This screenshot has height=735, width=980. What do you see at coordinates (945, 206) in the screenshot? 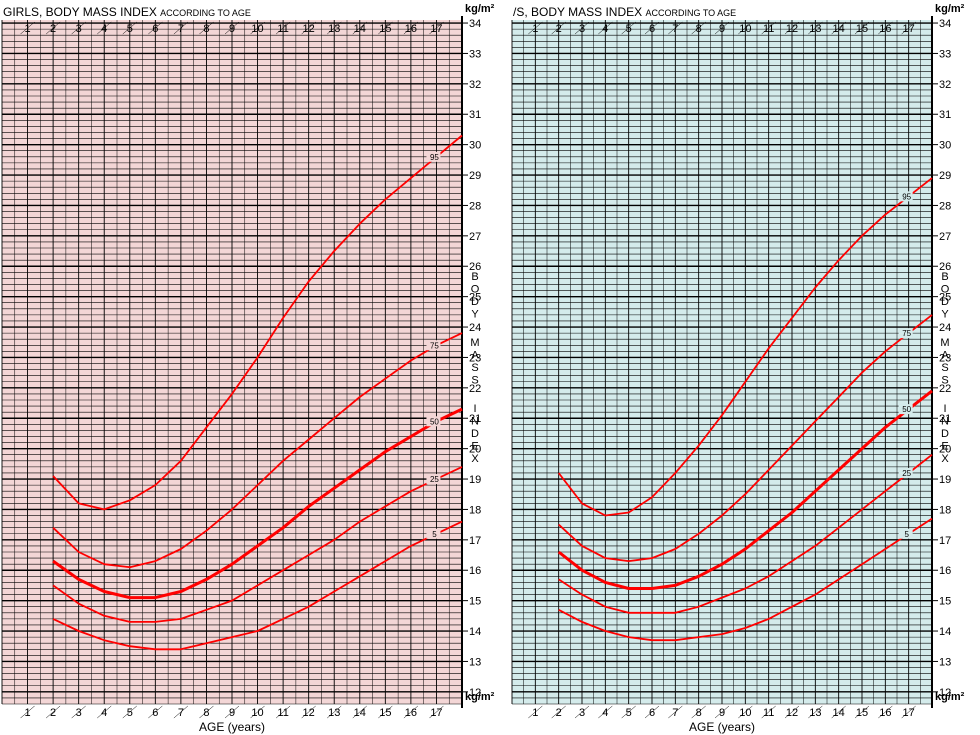
I see `y-tick-label: 28` at bounding box center [945, 206].